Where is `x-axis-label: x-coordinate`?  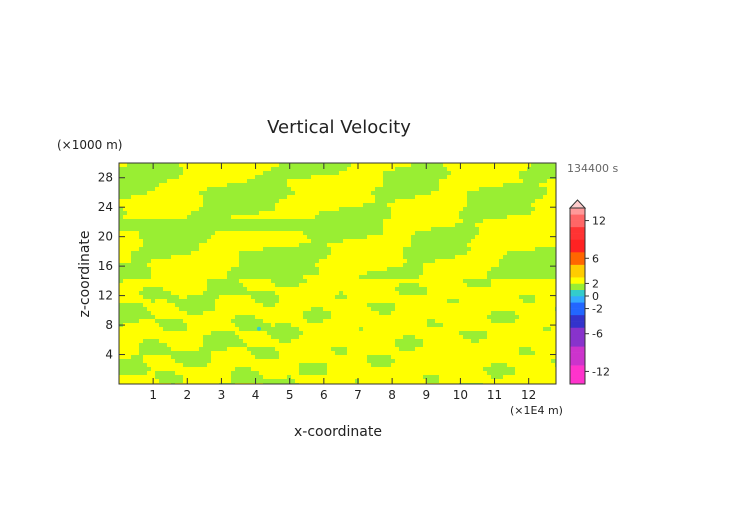
x-axis-label: x-coordinate is located at coordinates (338, 432).